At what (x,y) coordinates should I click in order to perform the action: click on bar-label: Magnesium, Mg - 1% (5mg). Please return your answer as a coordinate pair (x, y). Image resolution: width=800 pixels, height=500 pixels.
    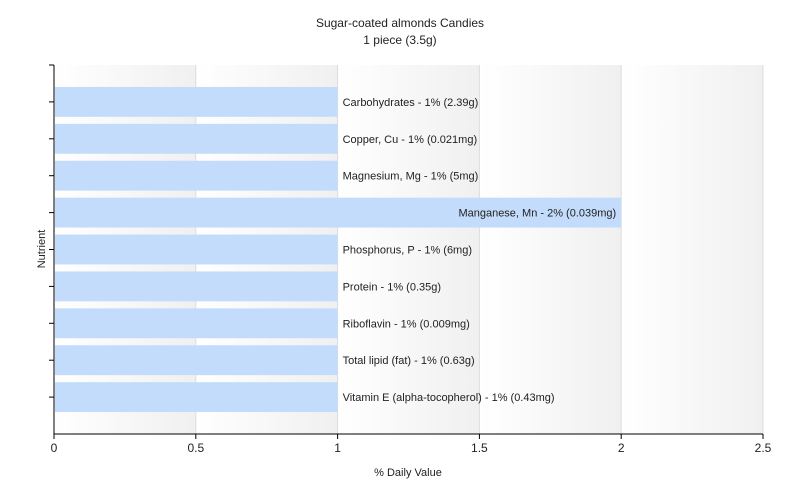
    Looking at the image, I should click on (411, 177).